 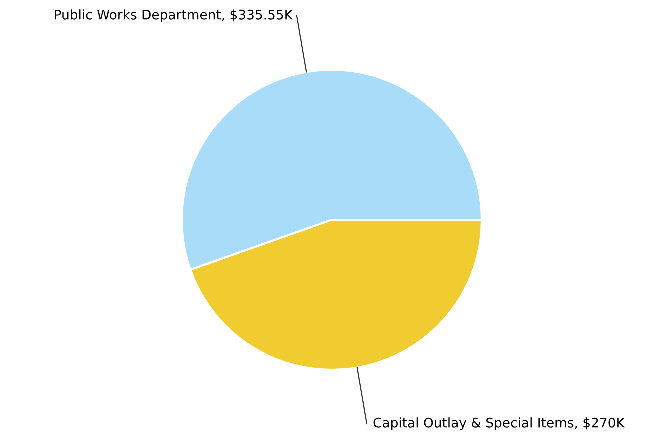 What do you see at coordinates (500, 424) in the screenshot?
I see `slice-label: Capital Outlay & Special Items, $270K` at bounding box center [500, 424].